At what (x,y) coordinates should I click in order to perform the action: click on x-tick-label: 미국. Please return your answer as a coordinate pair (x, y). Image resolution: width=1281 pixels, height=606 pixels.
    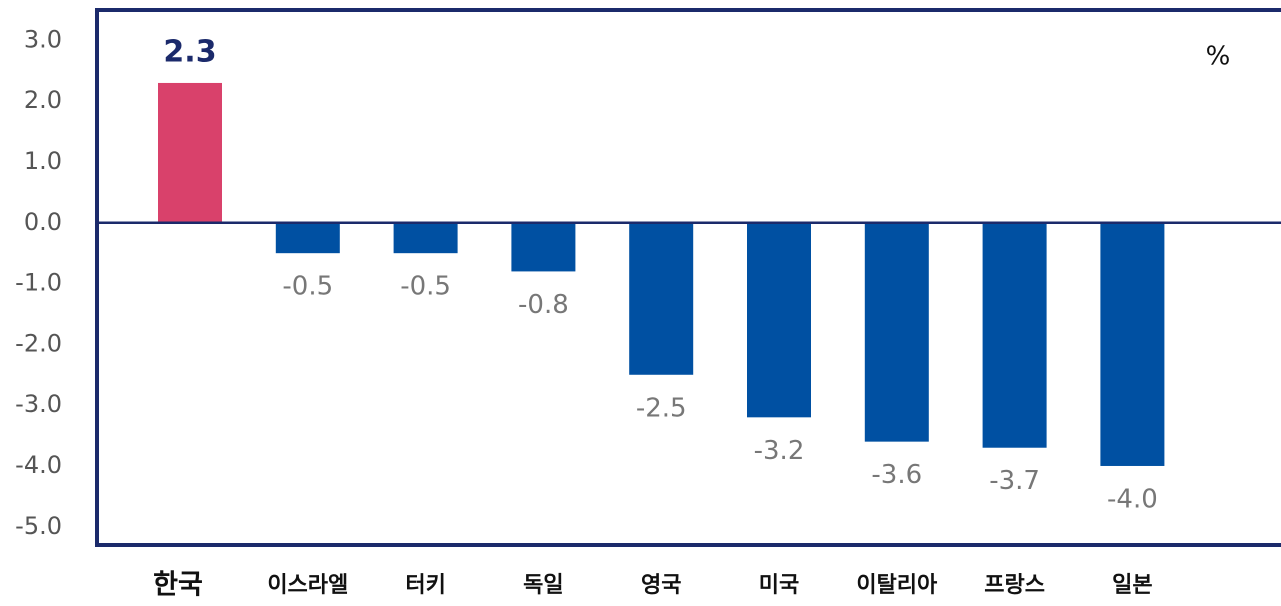
    Looking at the image, I should click on (779, 585).